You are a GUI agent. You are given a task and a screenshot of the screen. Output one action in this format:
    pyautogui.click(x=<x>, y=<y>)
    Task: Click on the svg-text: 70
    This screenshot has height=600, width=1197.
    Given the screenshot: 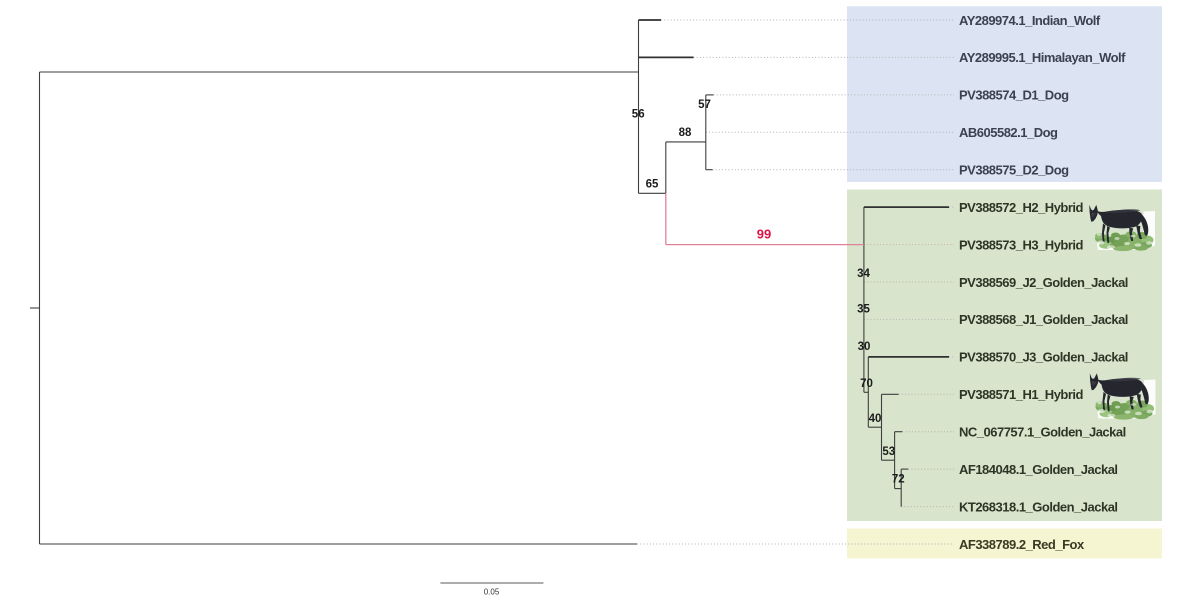 What is the action you would take?
    pyautogui.click(x=866, y=384)
    